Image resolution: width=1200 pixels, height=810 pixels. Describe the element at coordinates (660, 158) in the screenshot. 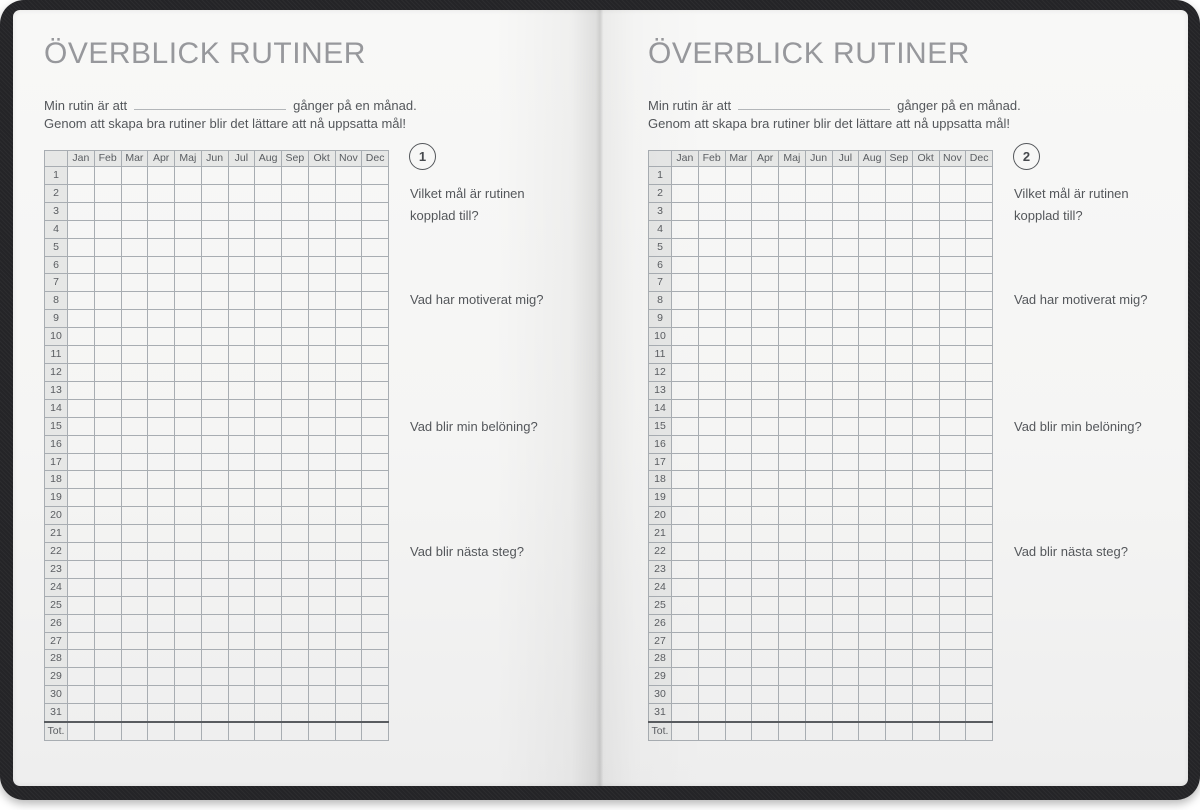

I see `table-corner-cell` at that location.